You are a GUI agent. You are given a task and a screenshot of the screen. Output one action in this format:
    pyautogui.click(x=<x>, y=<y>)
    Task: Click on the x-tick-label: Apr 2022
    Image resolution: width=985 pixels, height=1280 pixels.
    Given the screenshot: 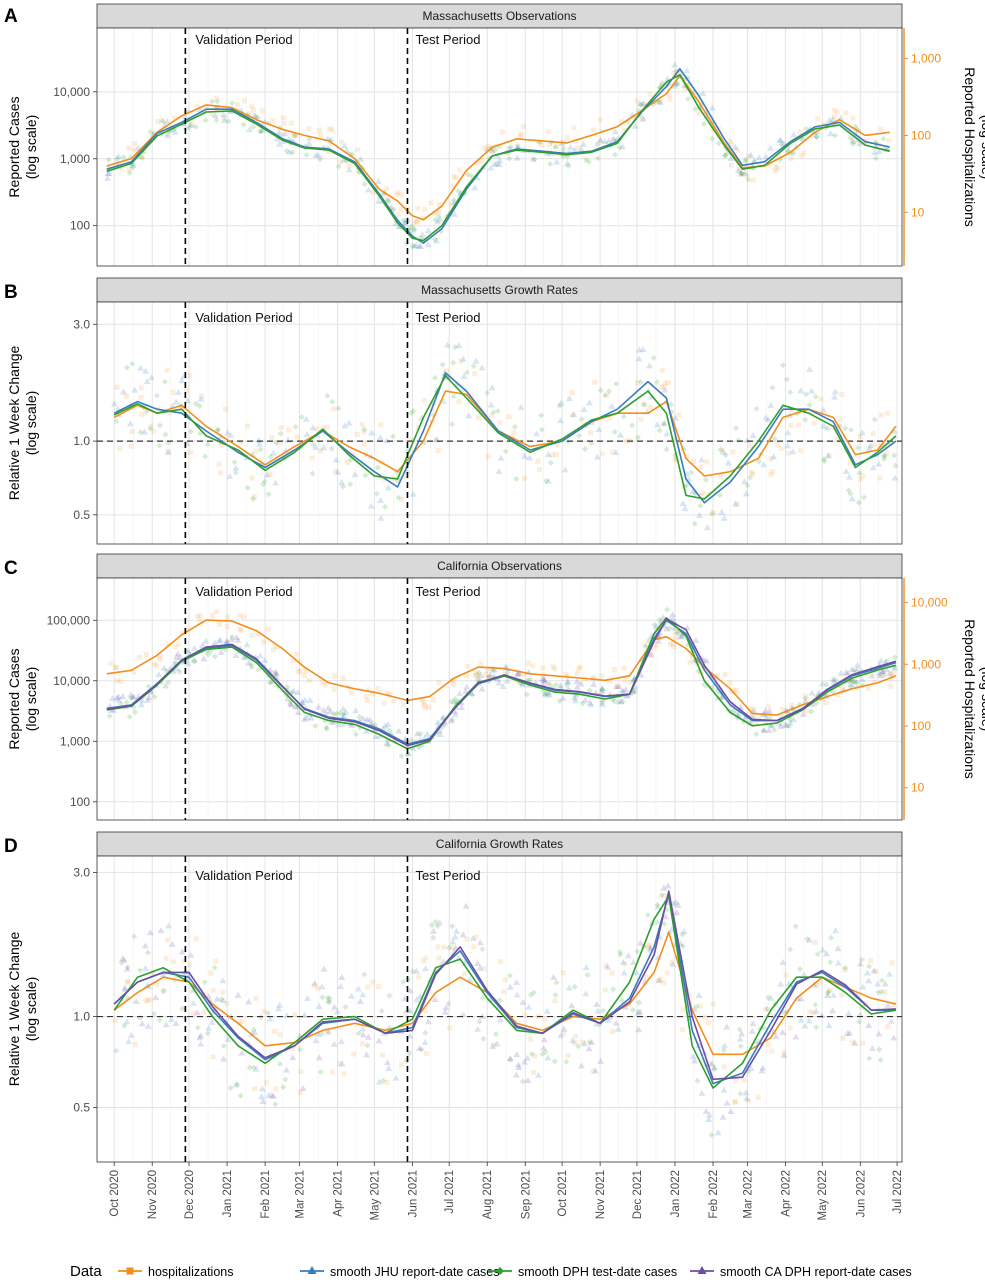 What is the action you would take?
    pyautogui.click(x=786, y=1193)
    